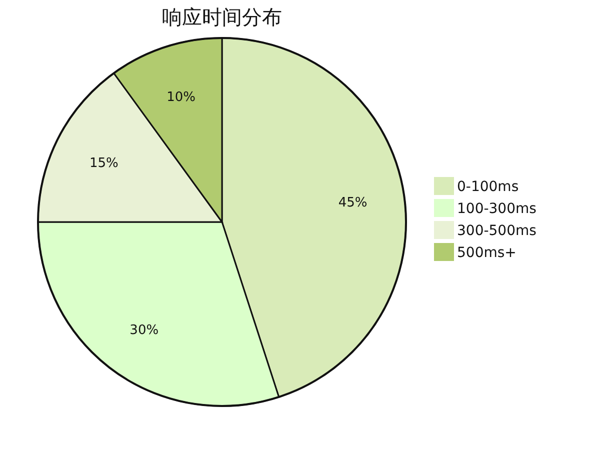  I want to click on data-label: 10%, so click(181, 98).